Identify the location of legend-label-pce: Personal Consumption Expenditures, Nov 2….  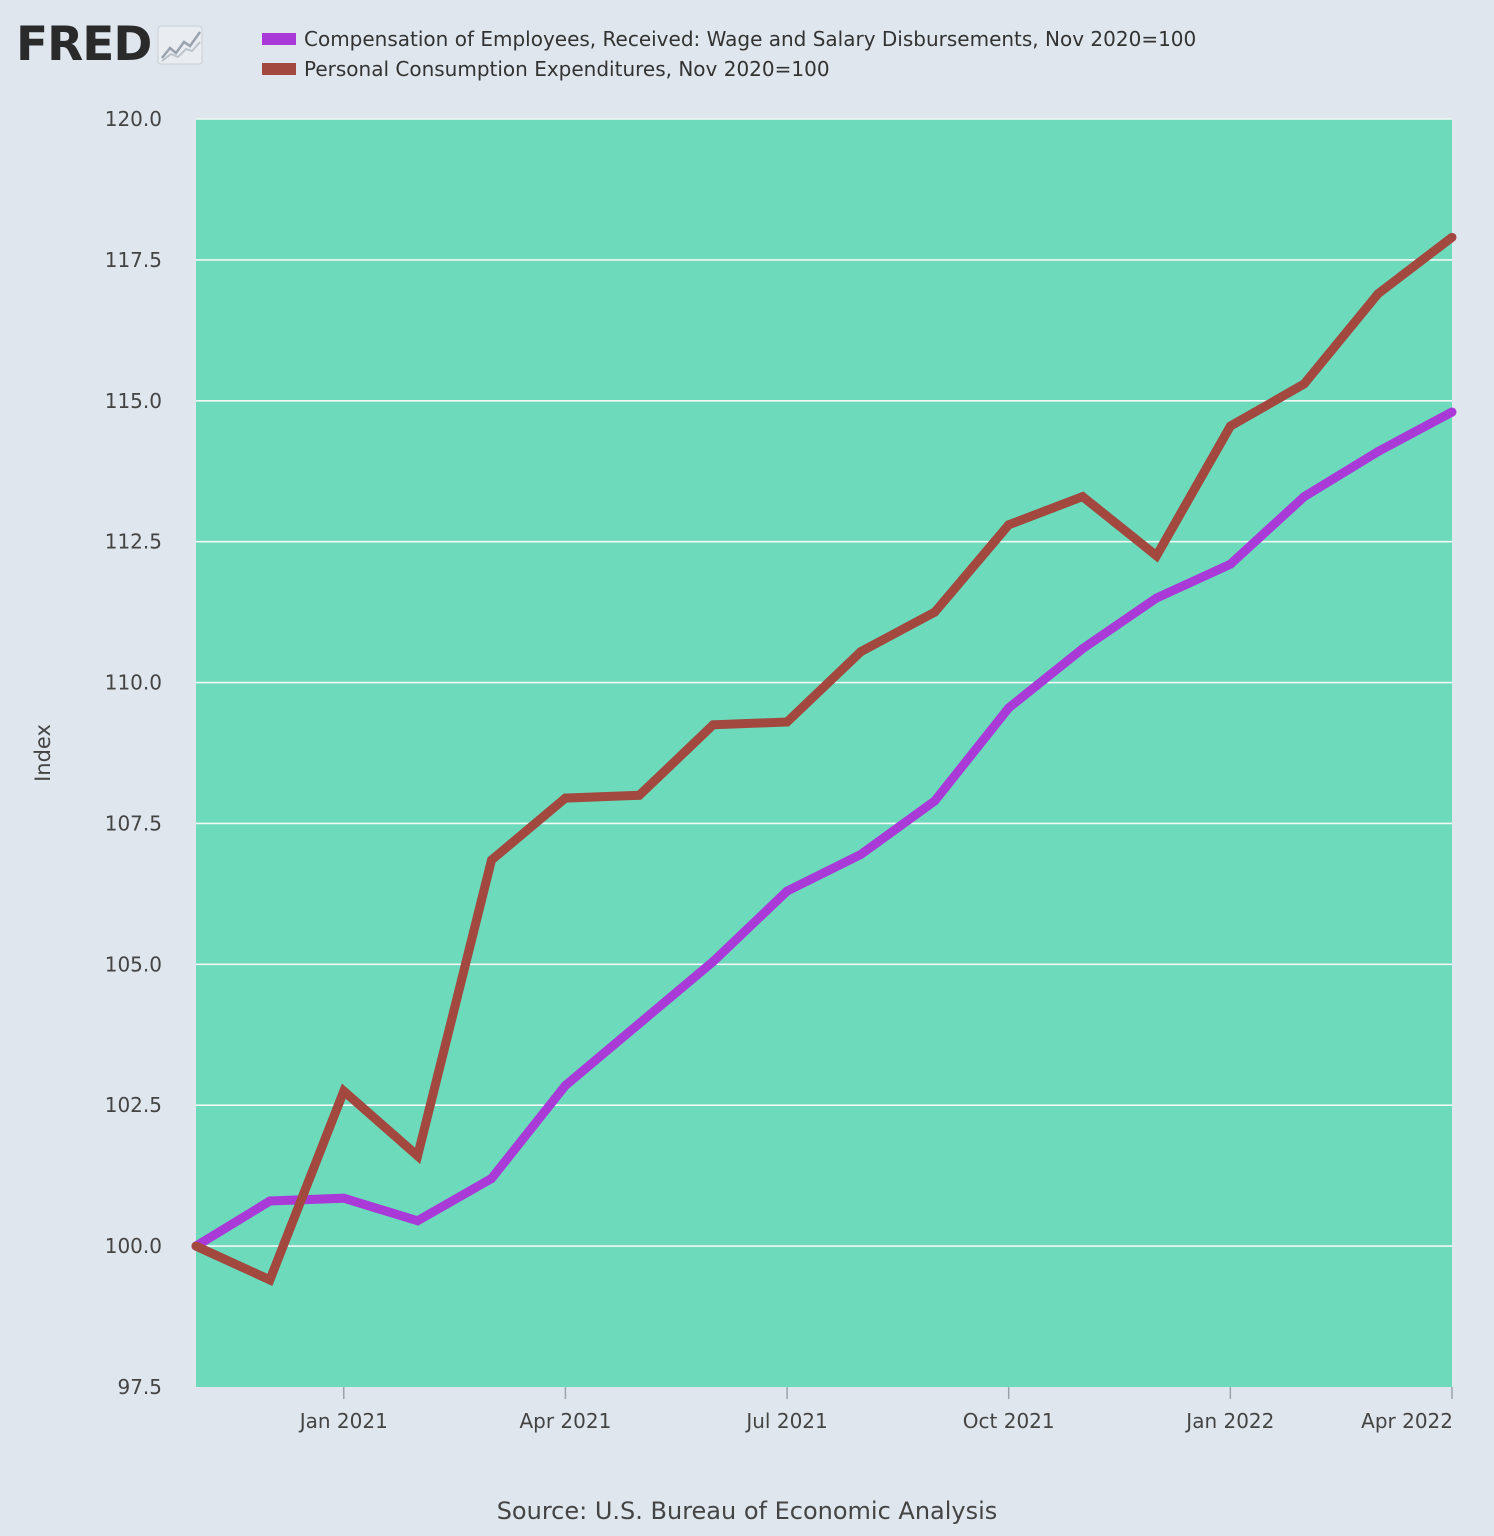
(567, 69).